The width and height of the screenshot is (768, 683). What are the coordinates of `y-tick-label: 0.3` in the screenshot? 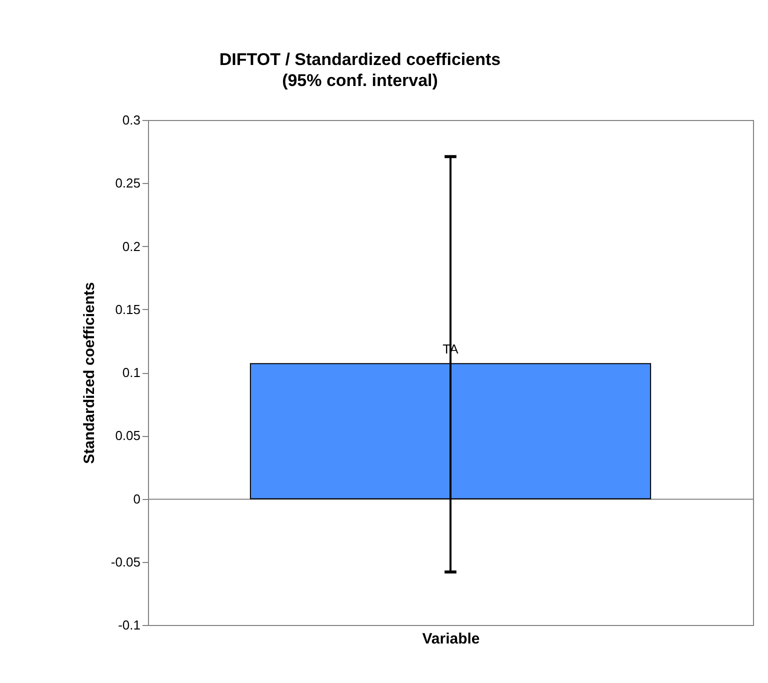 It's located at (131, 120).